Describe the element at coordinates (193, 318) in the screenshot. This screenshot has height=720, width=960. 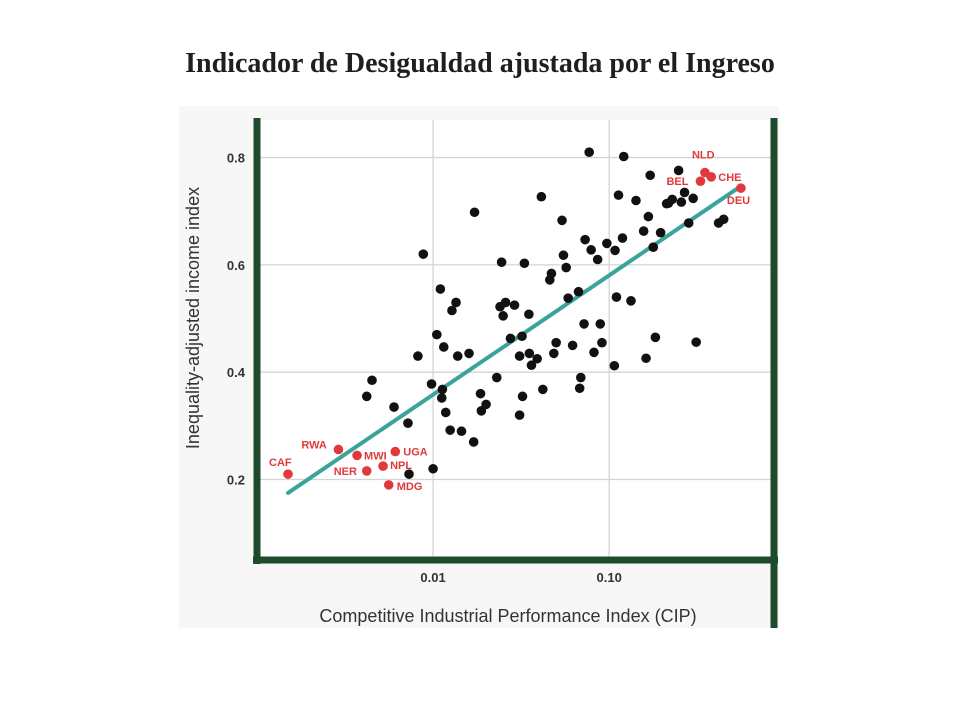
I see `y-axis-title: Inequality-adjusted income index` at that location.